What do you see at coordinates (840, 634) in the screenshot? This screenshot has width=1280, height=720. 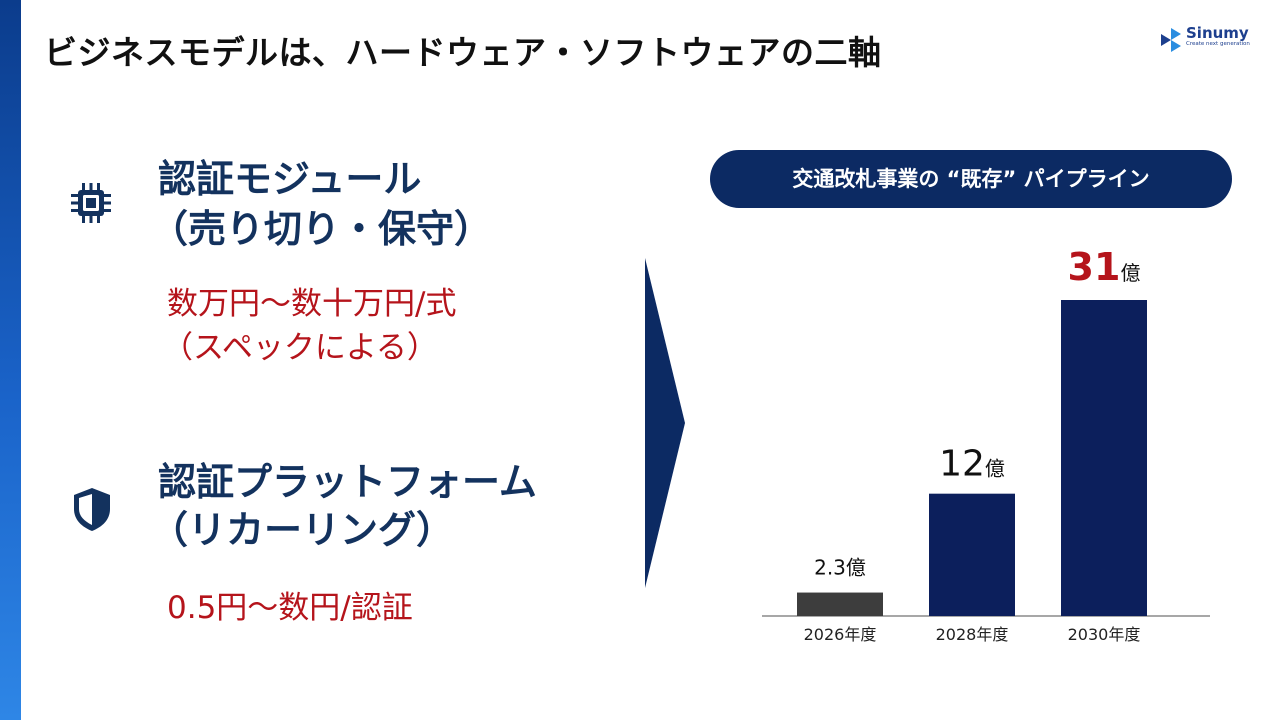 I see `x-tick-label-0: 2026年度` at bounding box center [840, 634].